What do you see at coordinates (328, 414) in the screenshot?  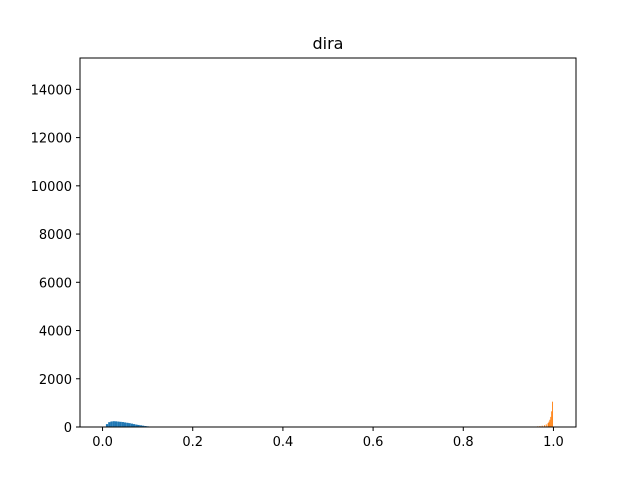 I see `bars-group` at bounding box center [328, 414].